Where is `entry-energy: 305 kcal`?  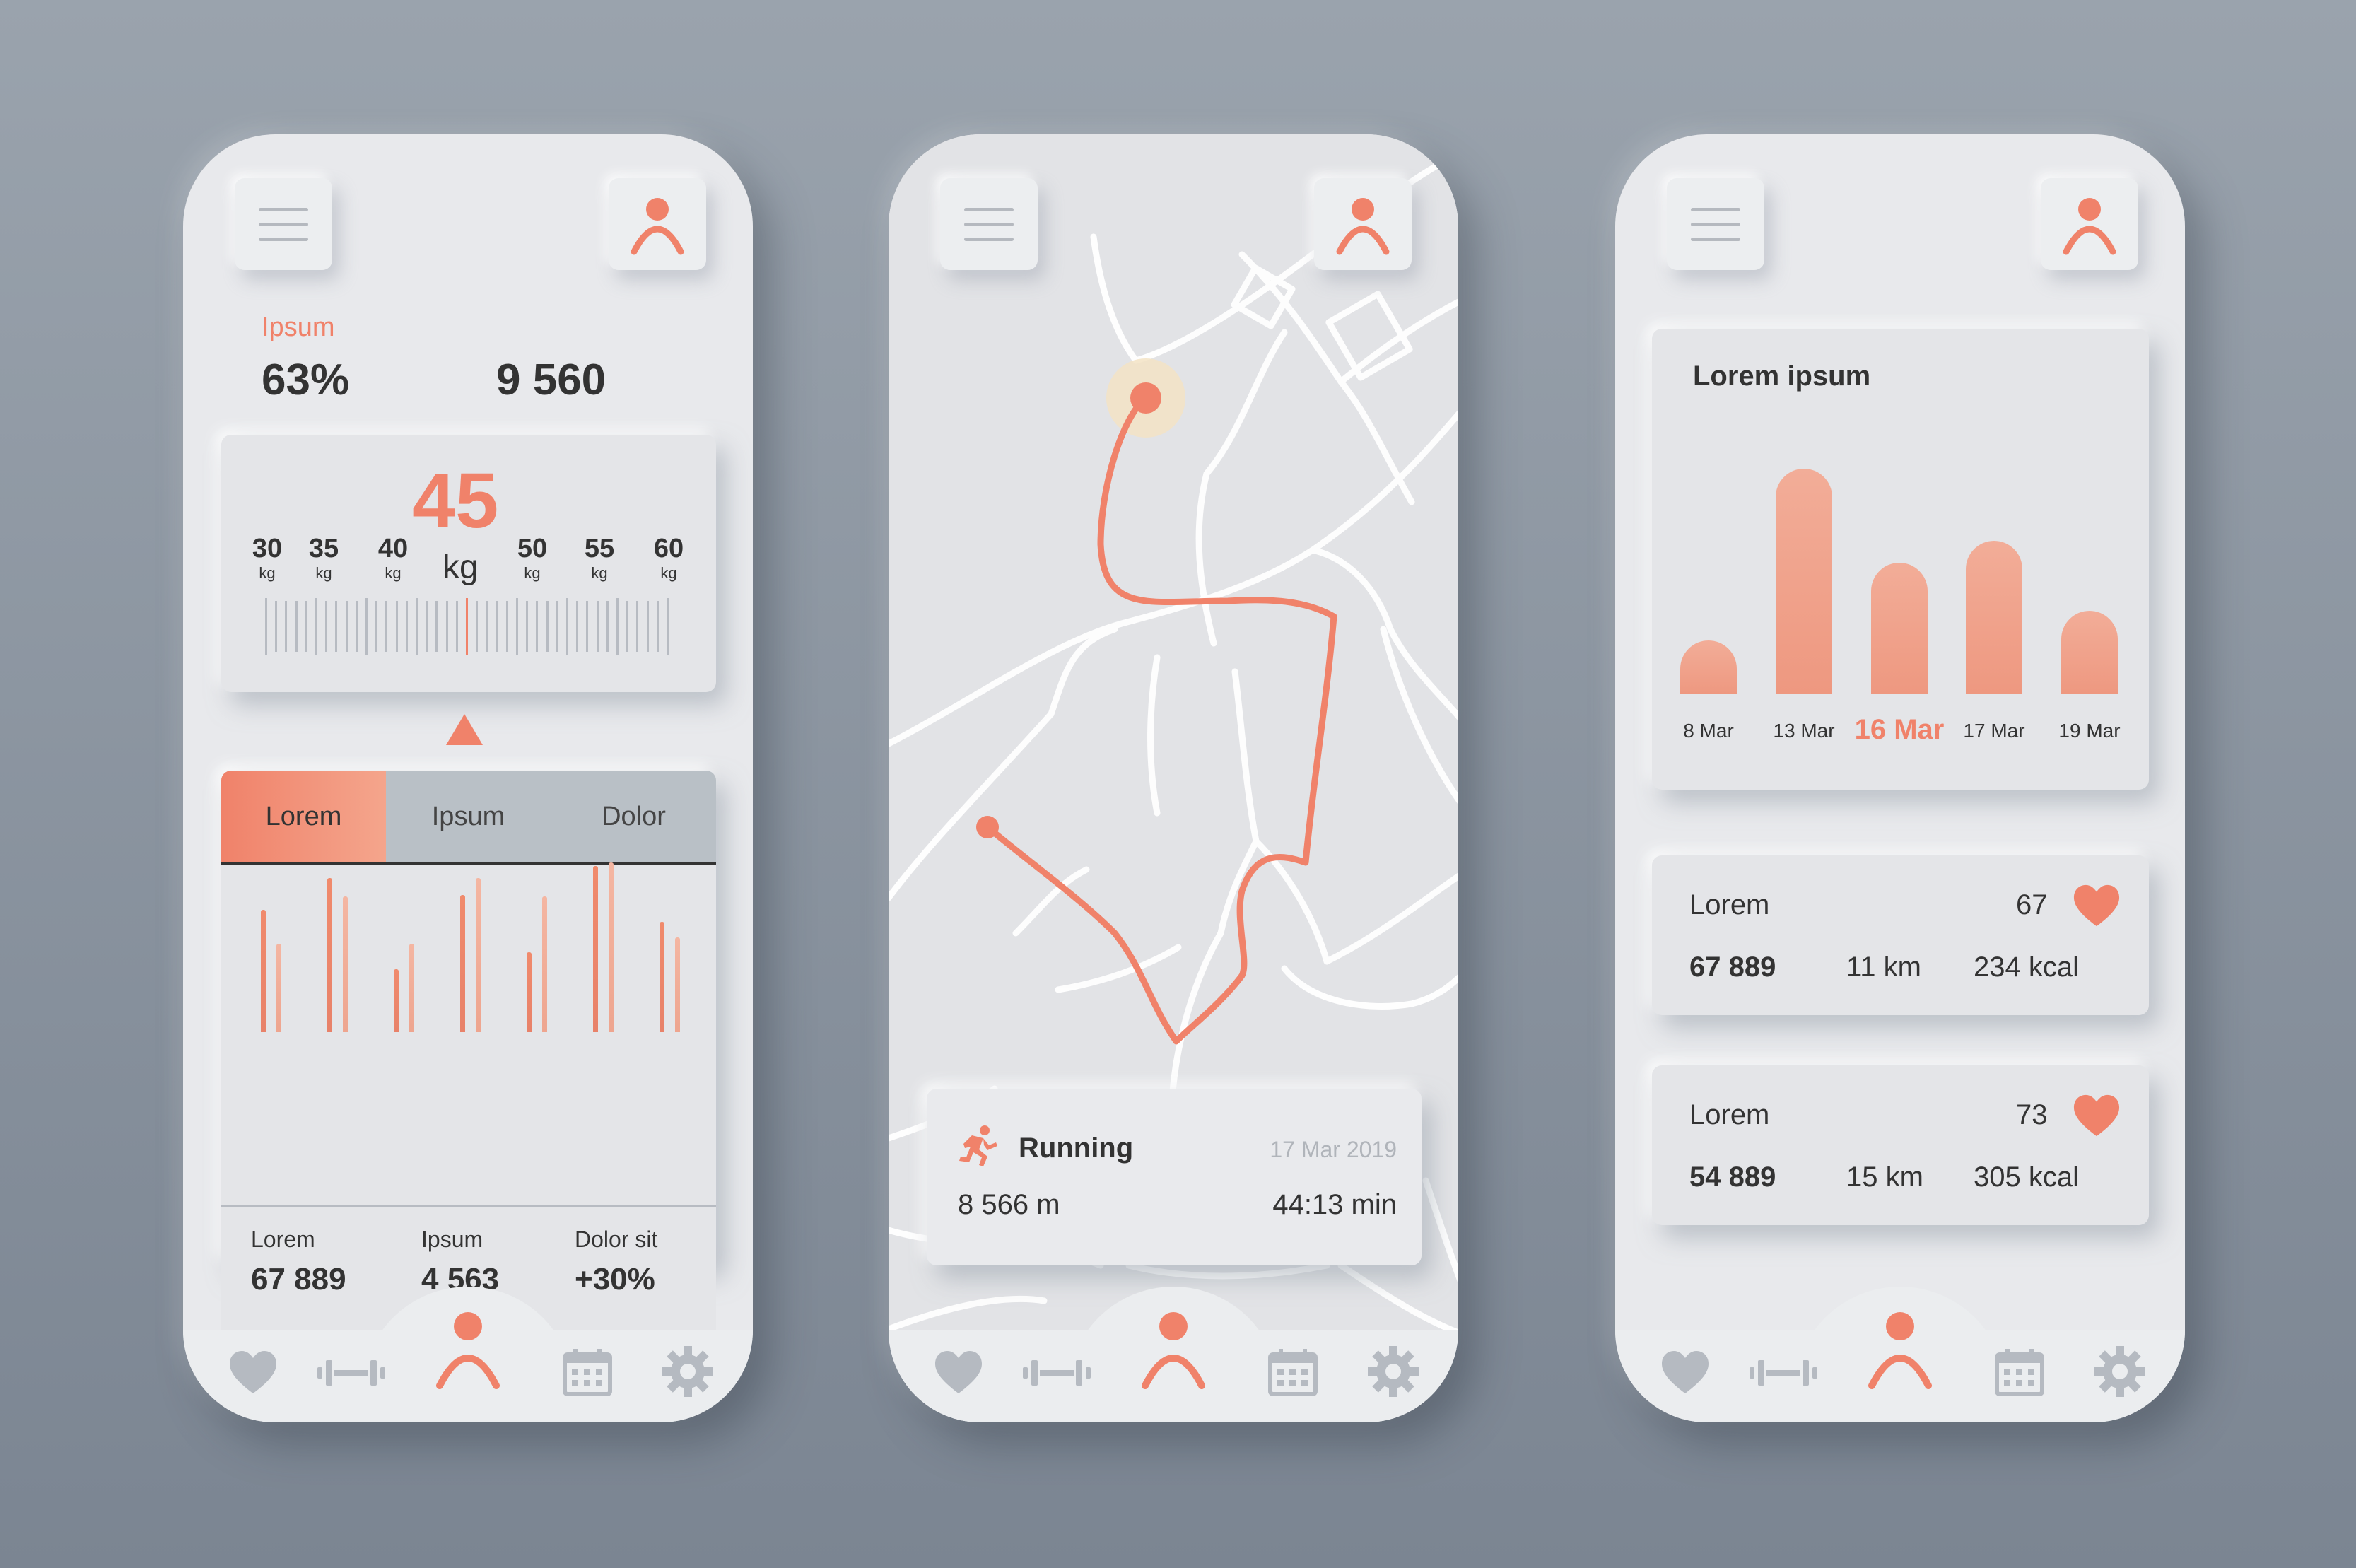 entry-energy: 305 kcal is located at coordinates (2026, 1177).